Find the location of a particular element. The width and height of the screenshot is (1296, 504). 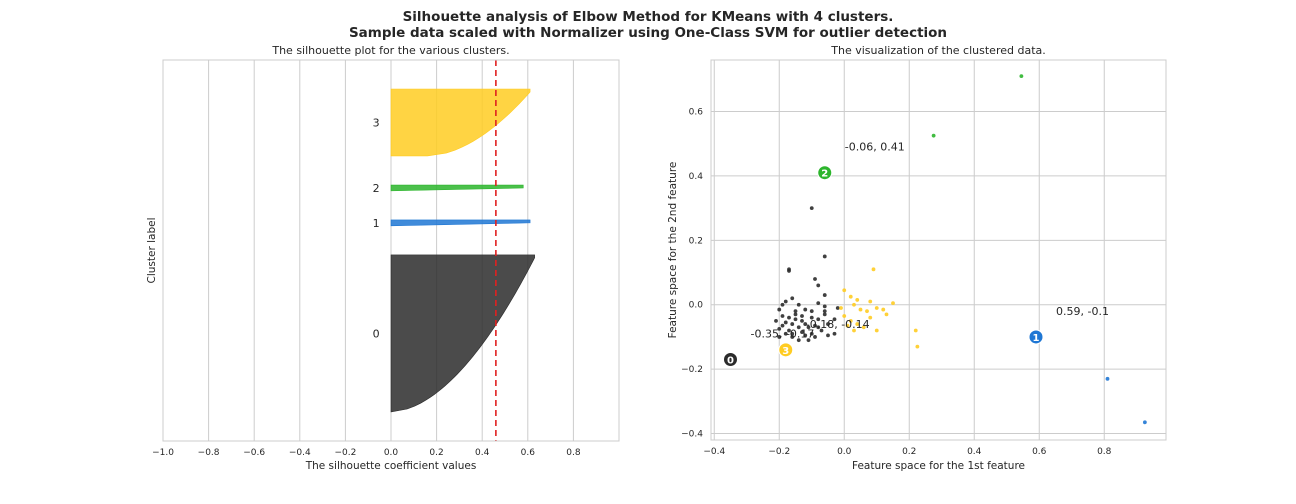

right-x-axis-label: Feature space for the 1st feature is located at coordinates (938, 466).